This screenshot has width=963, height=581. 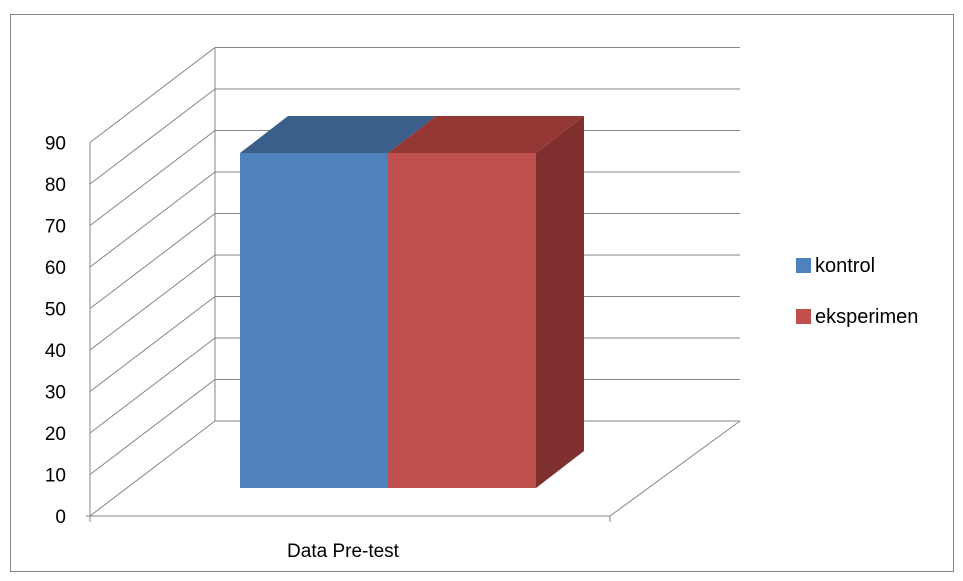 I want to click on y-tick-label: 70, so click(x=55, y=227).